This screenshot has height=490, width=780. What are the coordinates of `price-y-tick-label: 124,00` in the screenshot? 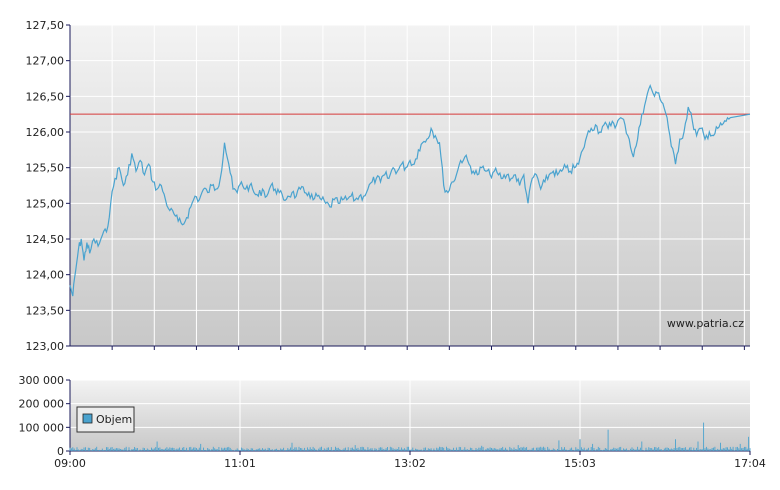 It's located at (45, 275).